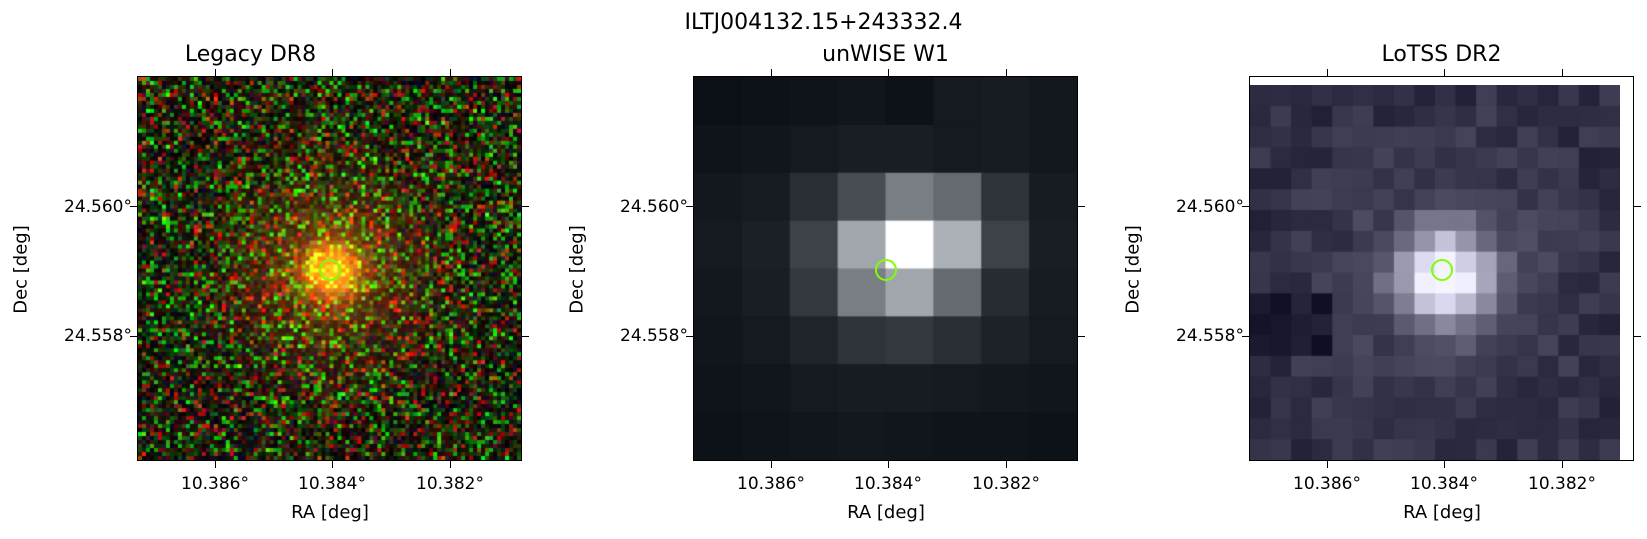 The height and width of the screenshot is (539, 1647). Describe the element at coordinates (250, 54) in the screenshot. I see `panel-title: Legacy DR8` at that location.